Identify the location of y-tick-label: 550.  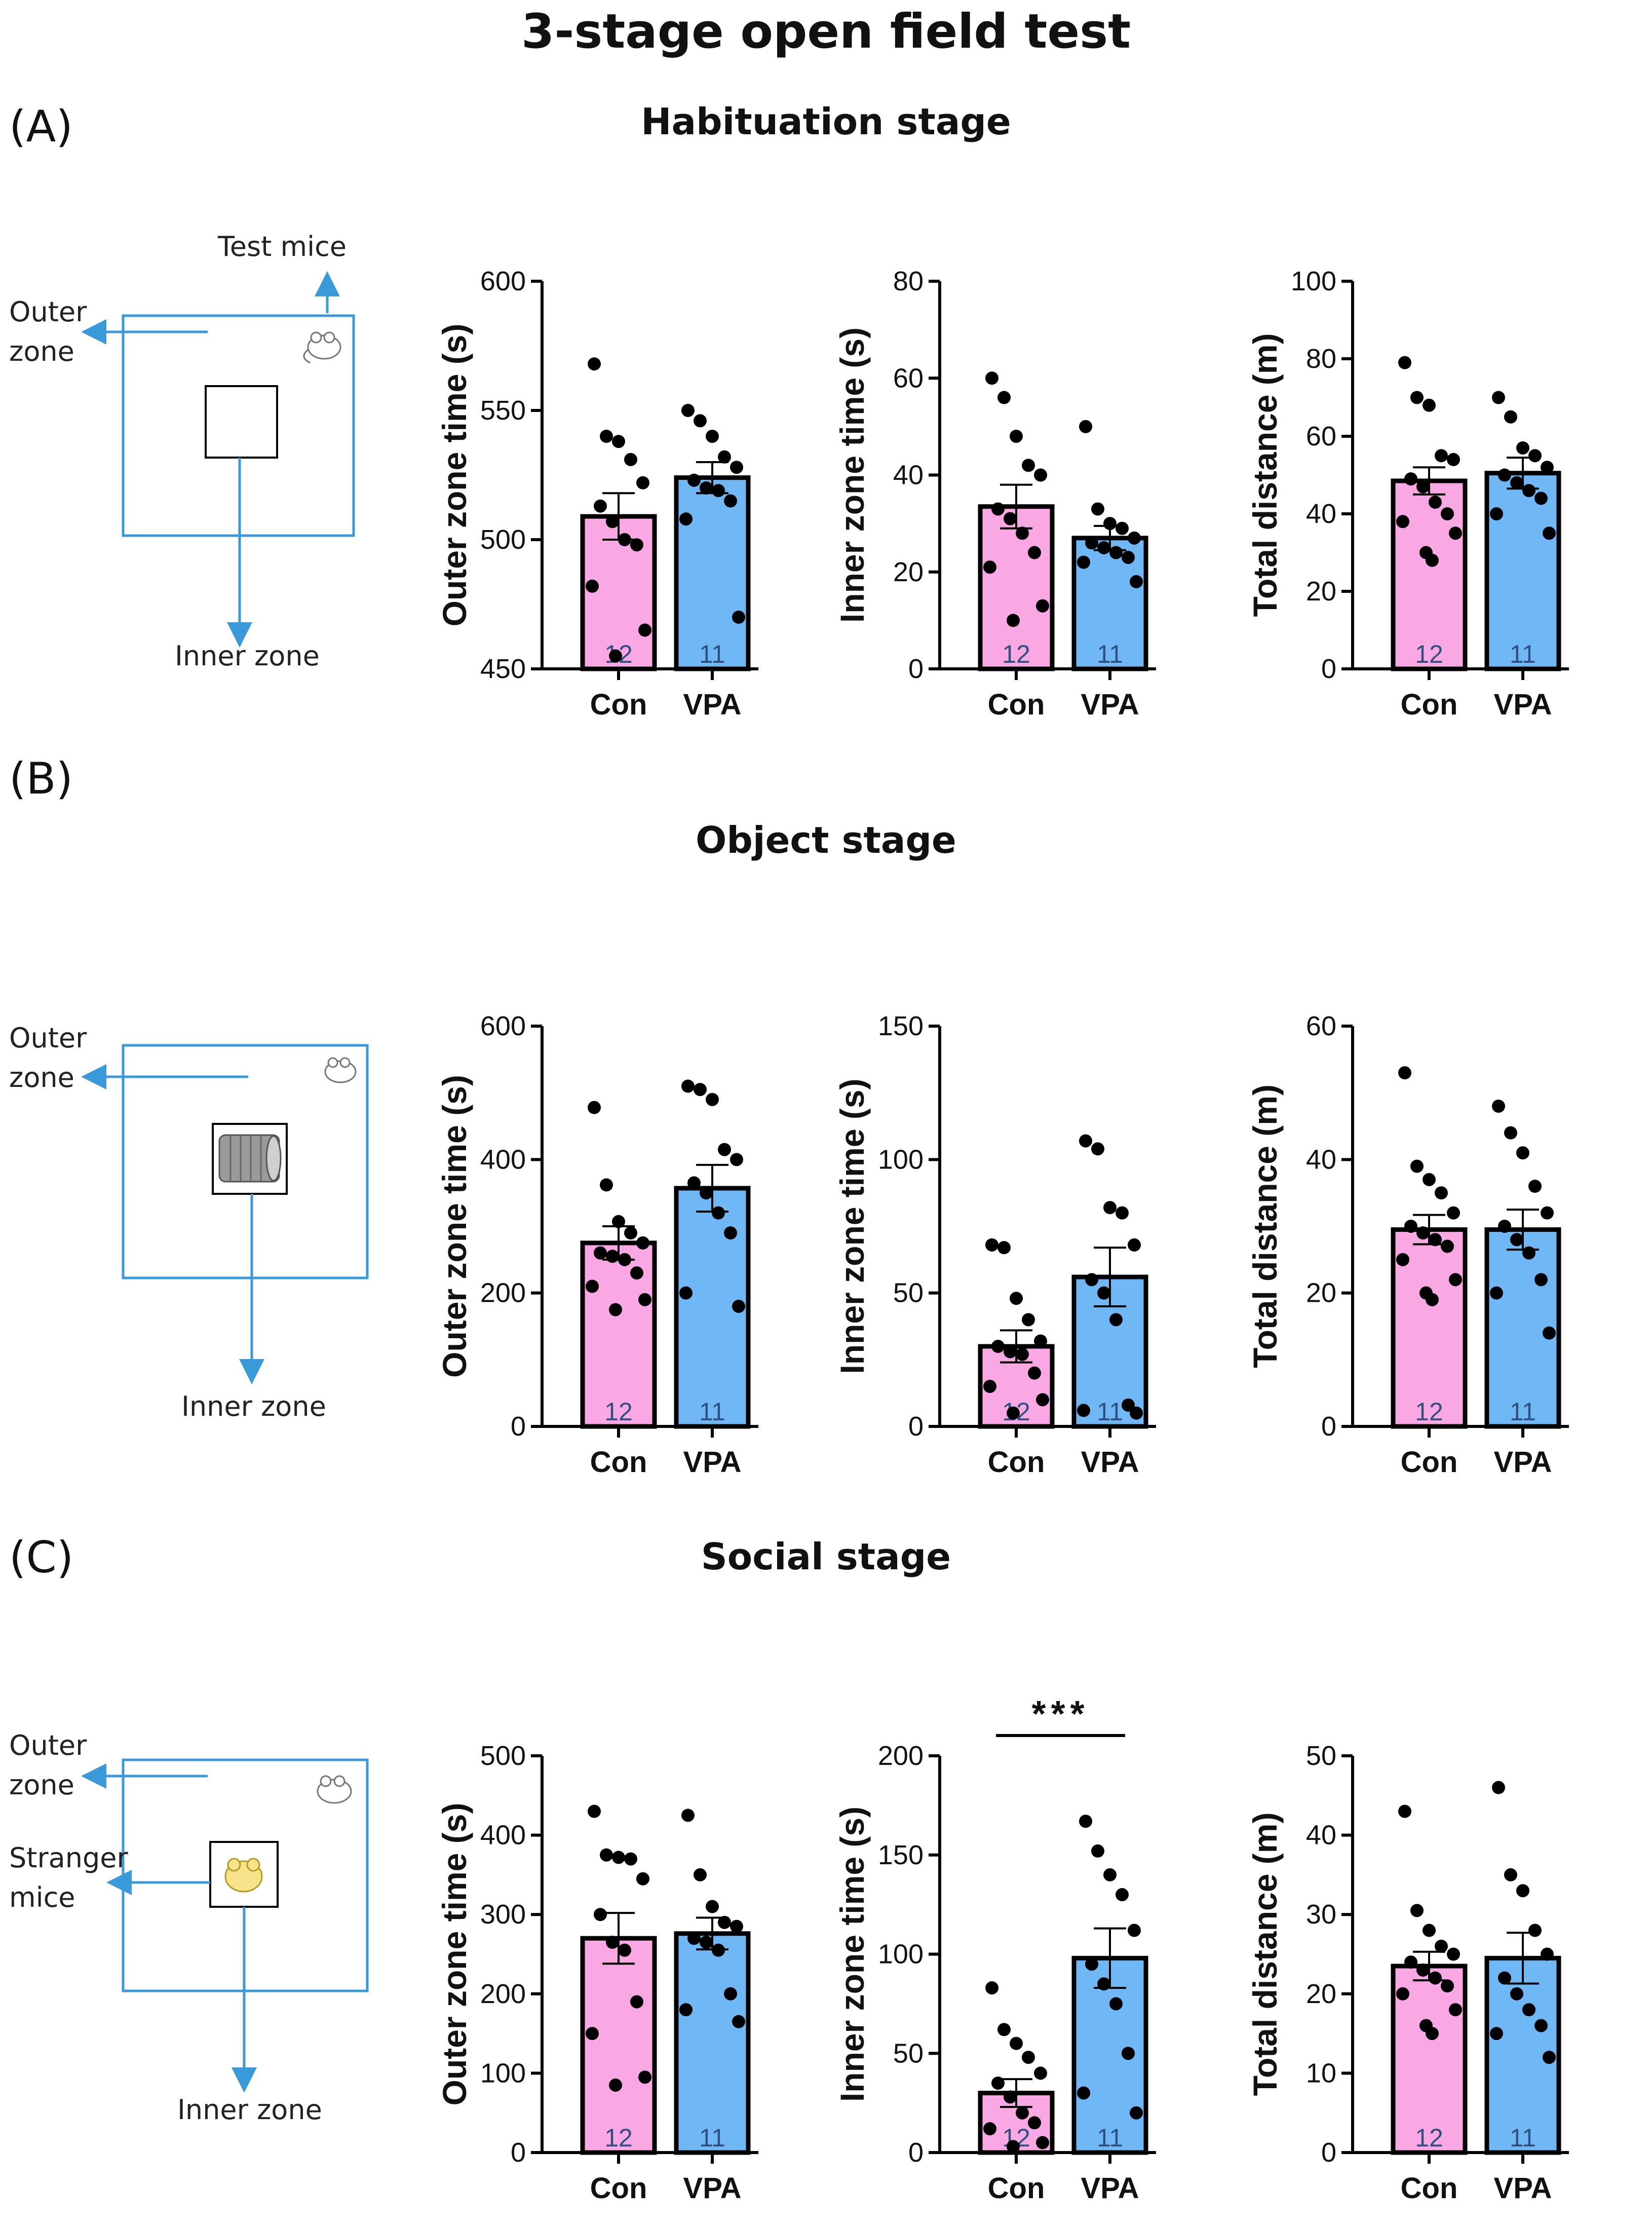
(503, 410).